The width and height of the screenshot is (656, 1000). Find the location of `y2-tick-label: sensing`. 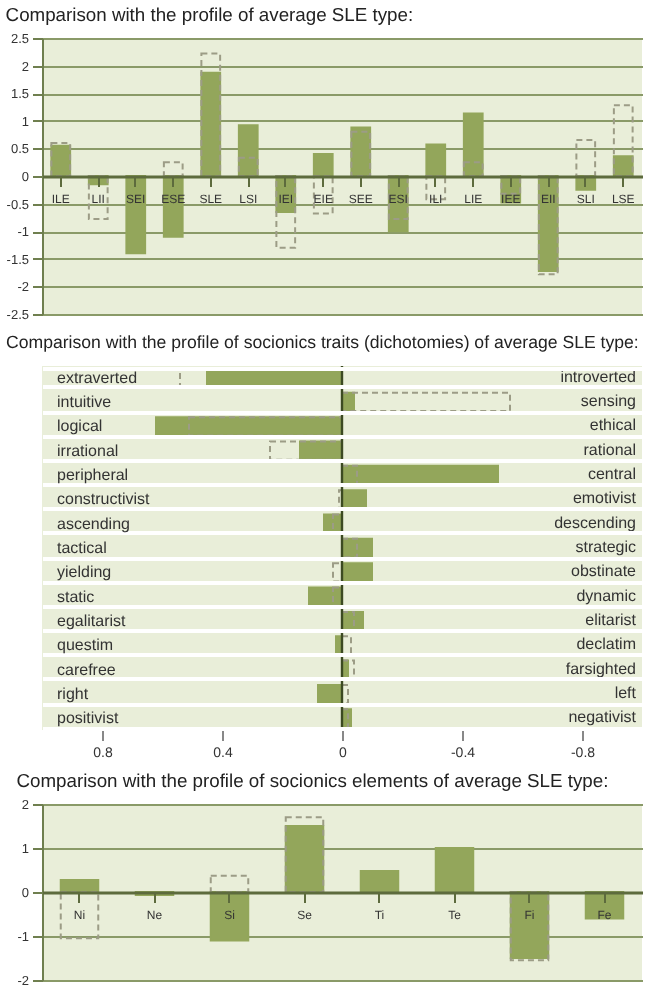

y2-tick-label: sensing is located at coordinates (608, 400).